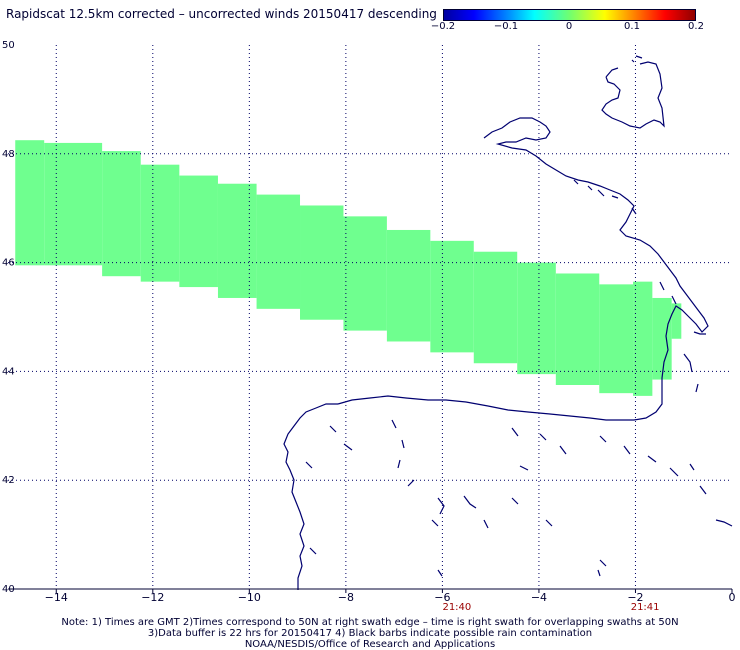 The image size is (740, 650). I want to click on colorbar-tick: −0.1, so click(506, 26).